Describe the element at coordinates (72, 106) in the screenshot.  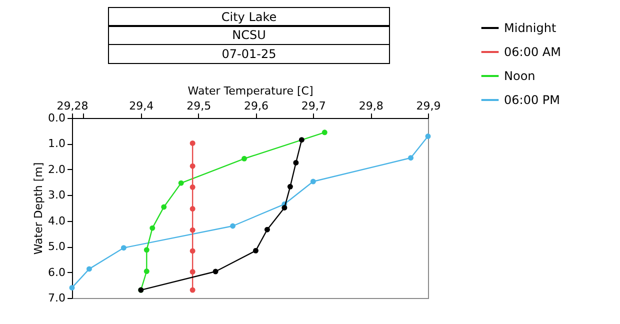
I see `x-tick-label: 29,28` at that location.